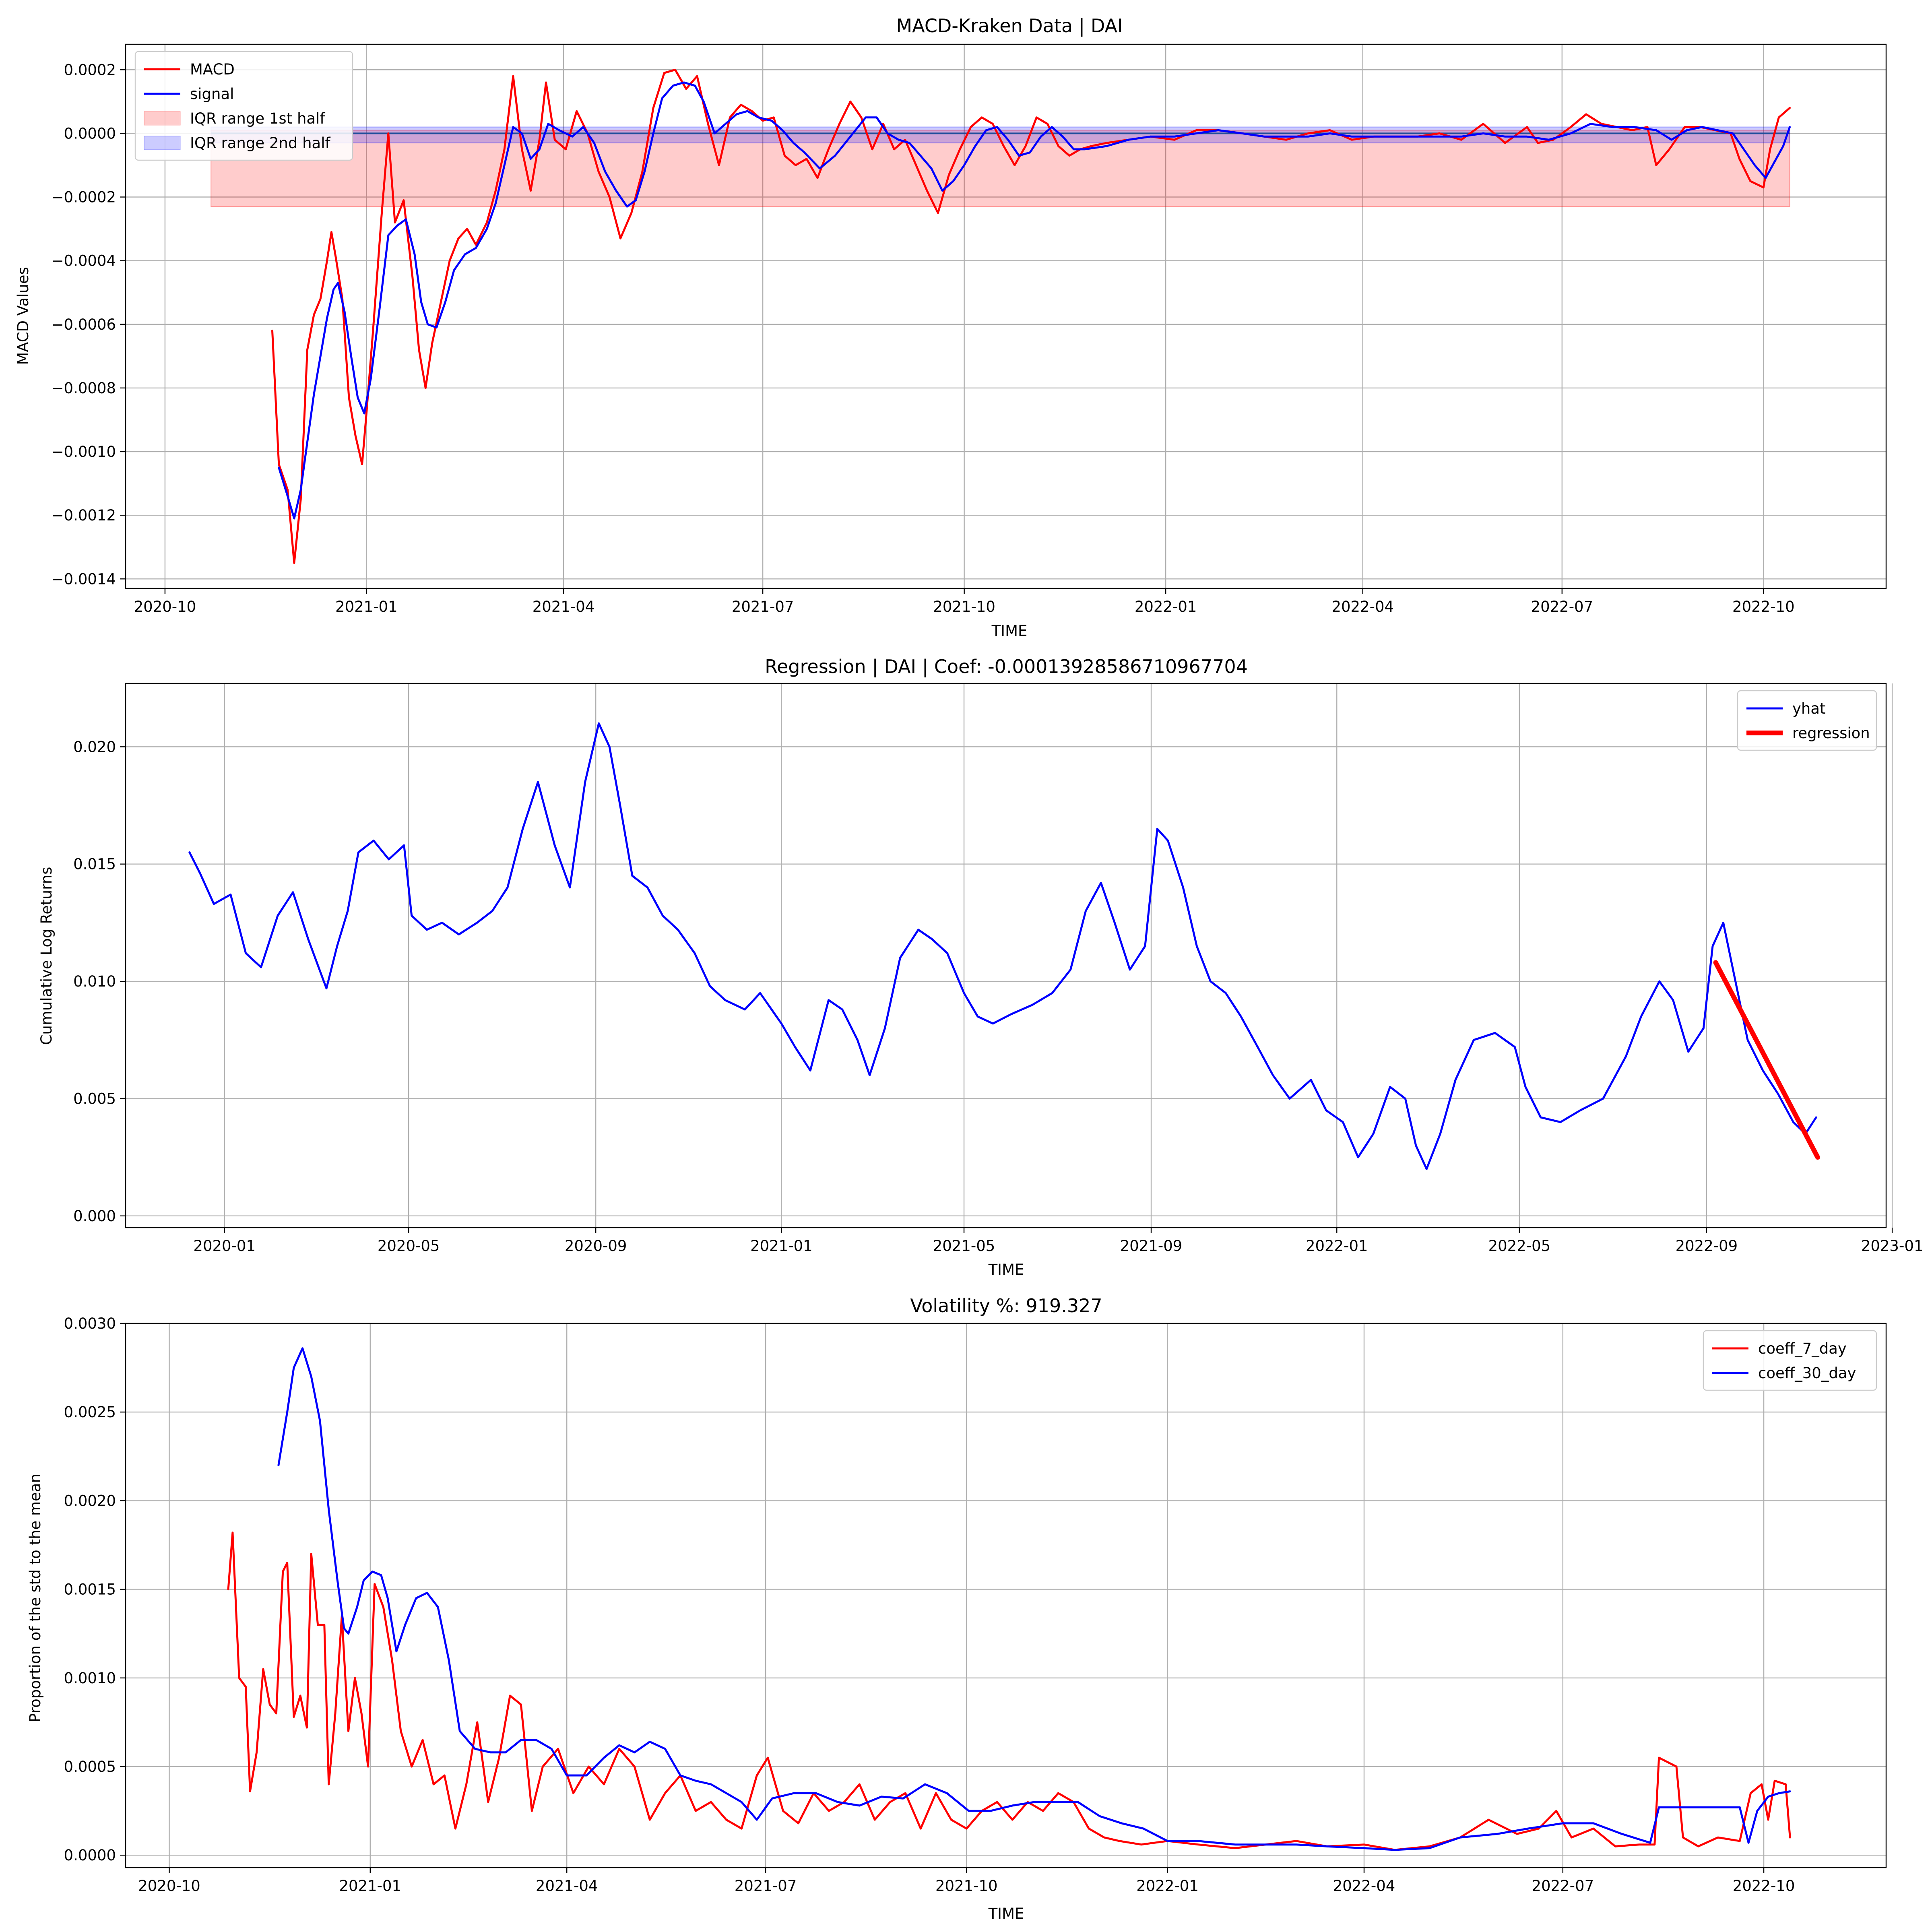 The image size is (1932, 1932). I want to click on regression-series-regression, so click(1767, 1060).